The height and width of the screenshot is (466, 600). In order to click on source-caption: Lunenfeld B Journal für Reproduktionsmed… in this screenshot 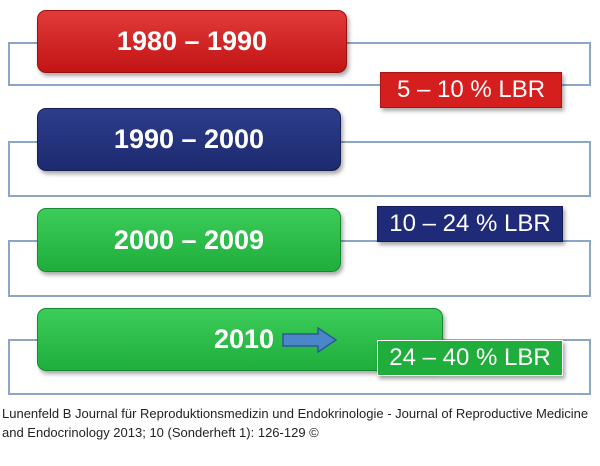, I will do `click(295, 423)`.